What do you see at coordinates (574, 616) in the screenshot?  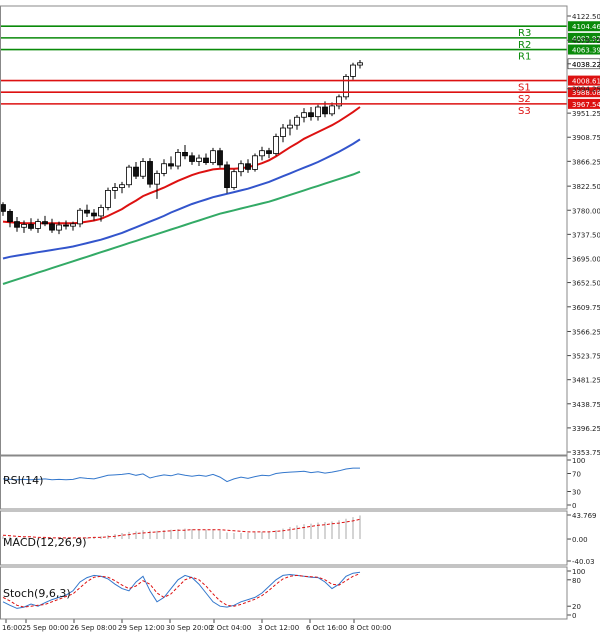 I see `indicator-tick-label: 0` at bounding box center [574, 616].